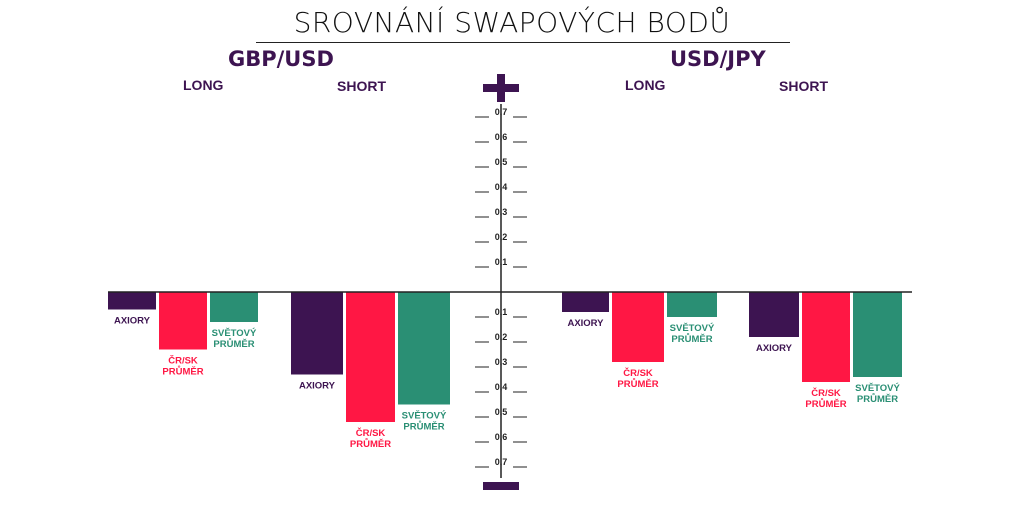 The image size is (1024, 512). I want to click on side-label-gbpusd-long: LONG, so click(203, 85).